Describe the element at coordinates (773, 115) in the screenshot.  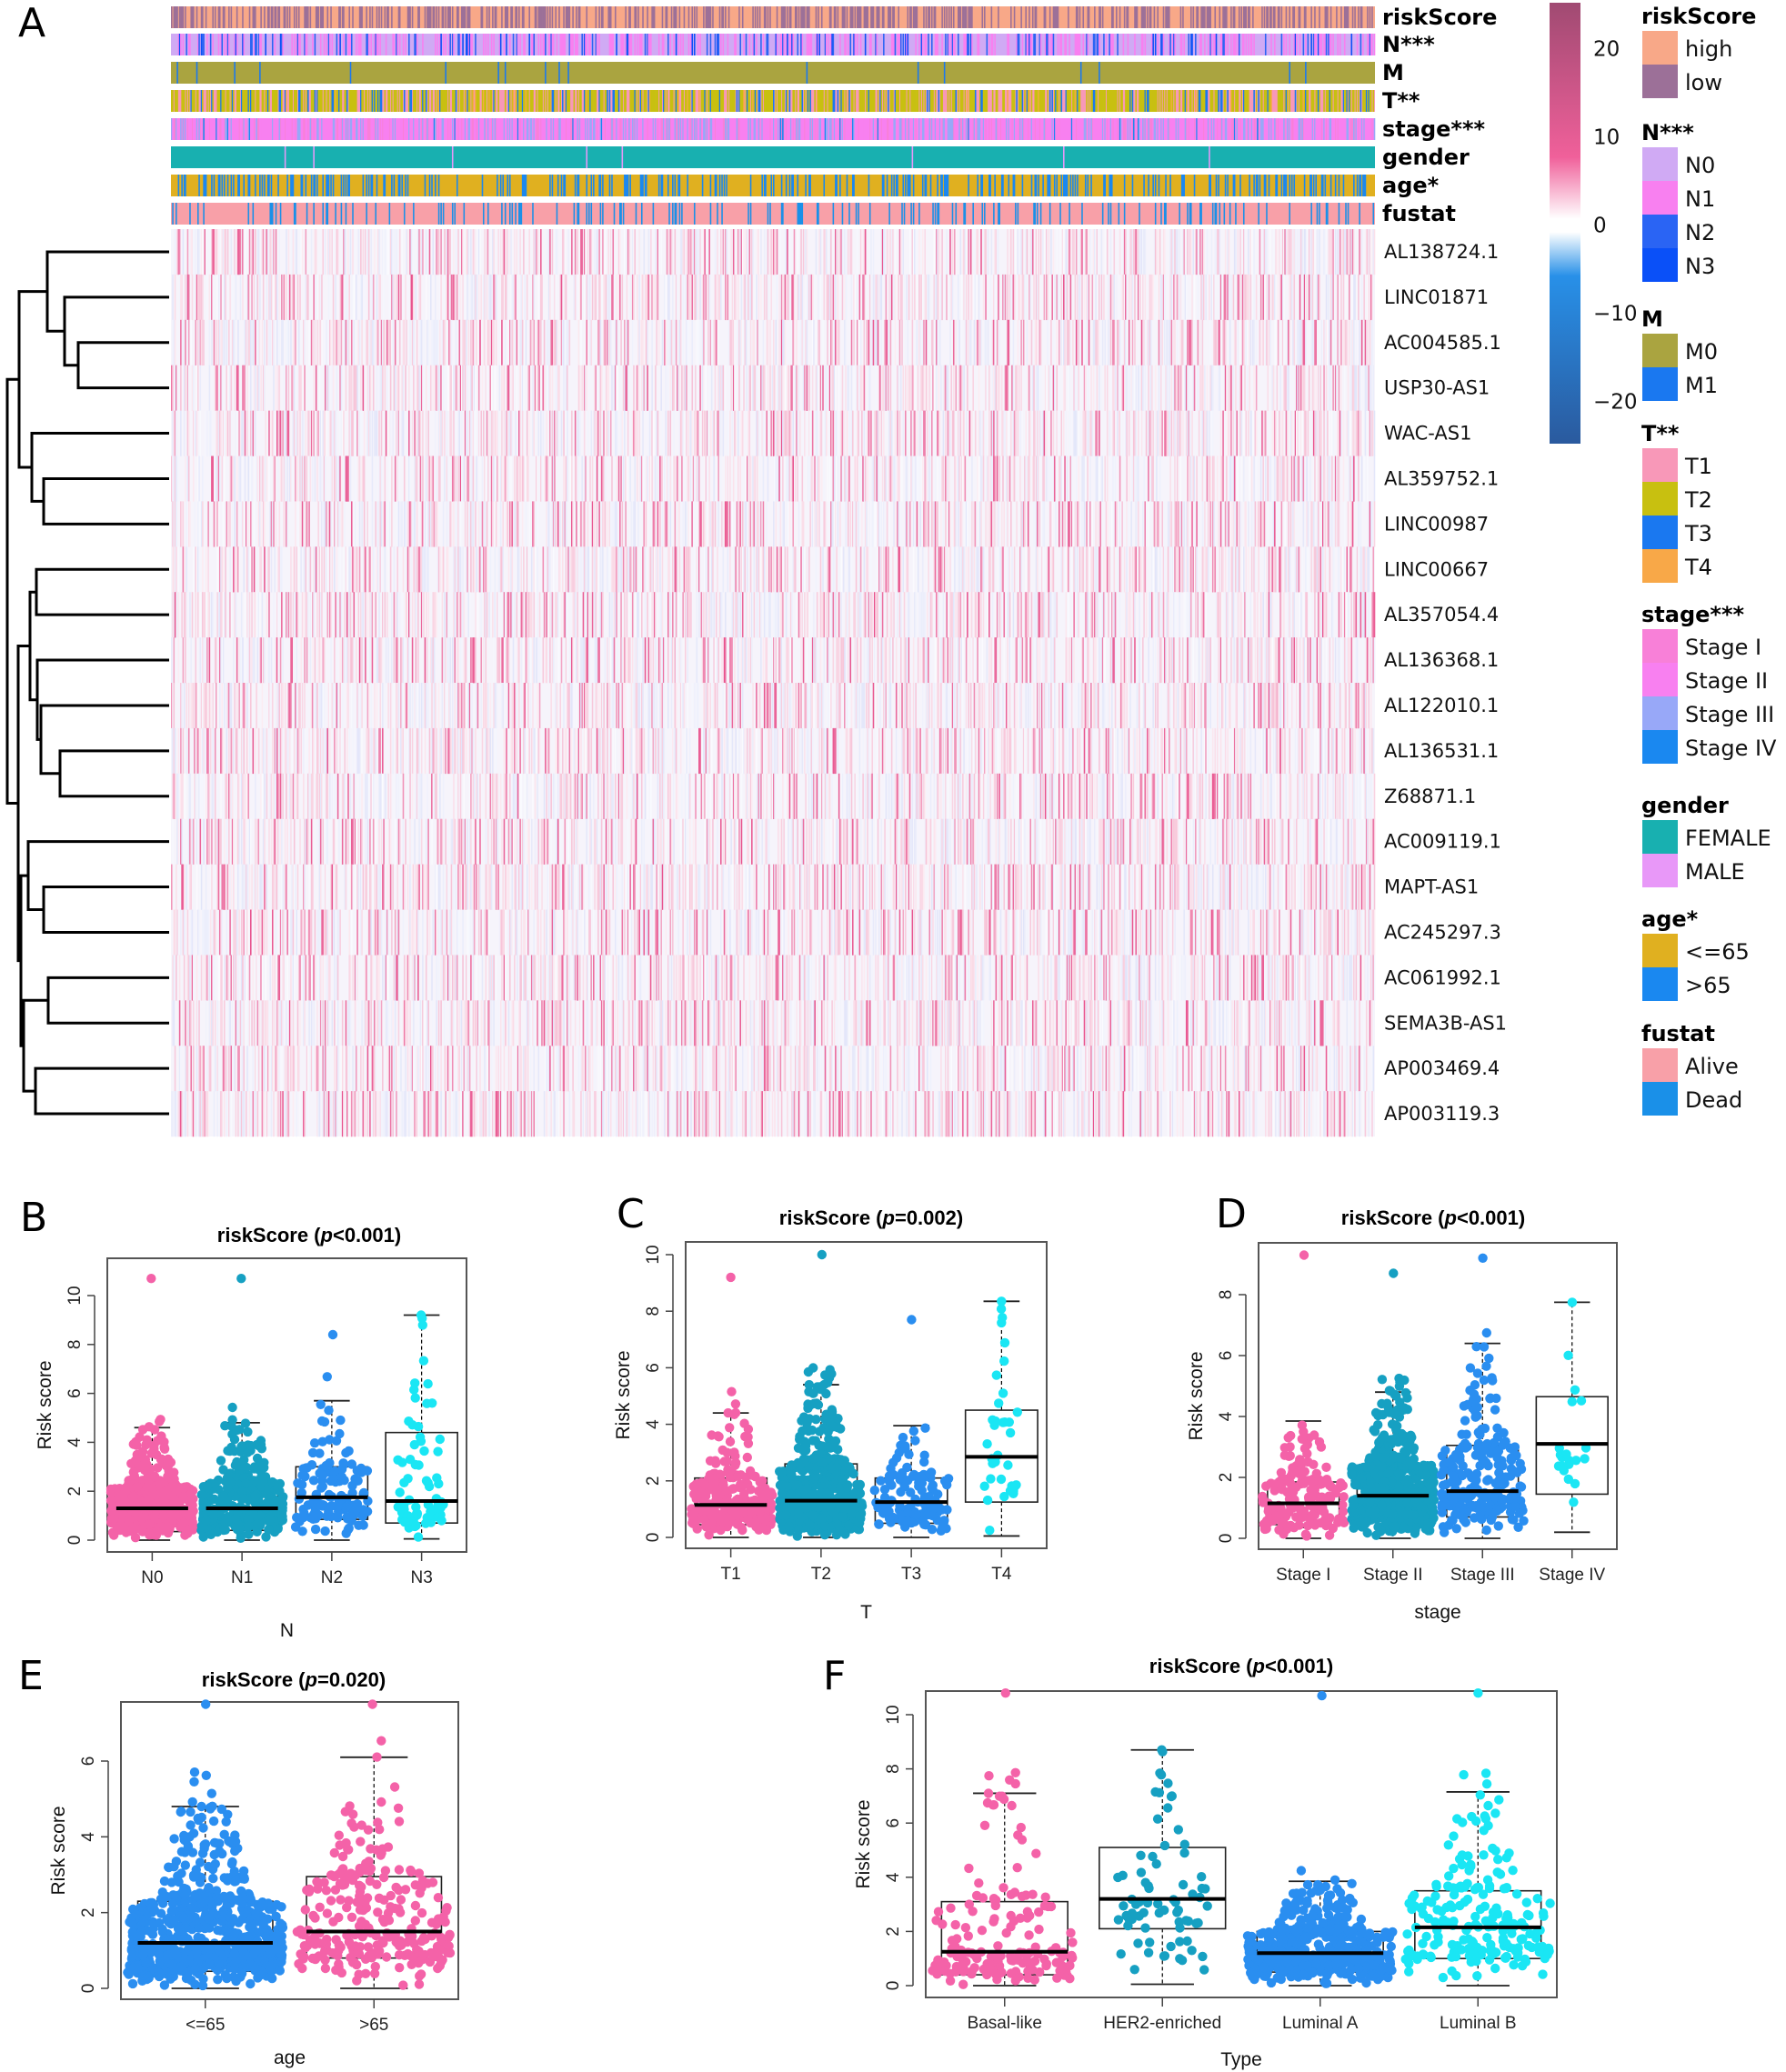
I see `annotation-tracks` at that location.